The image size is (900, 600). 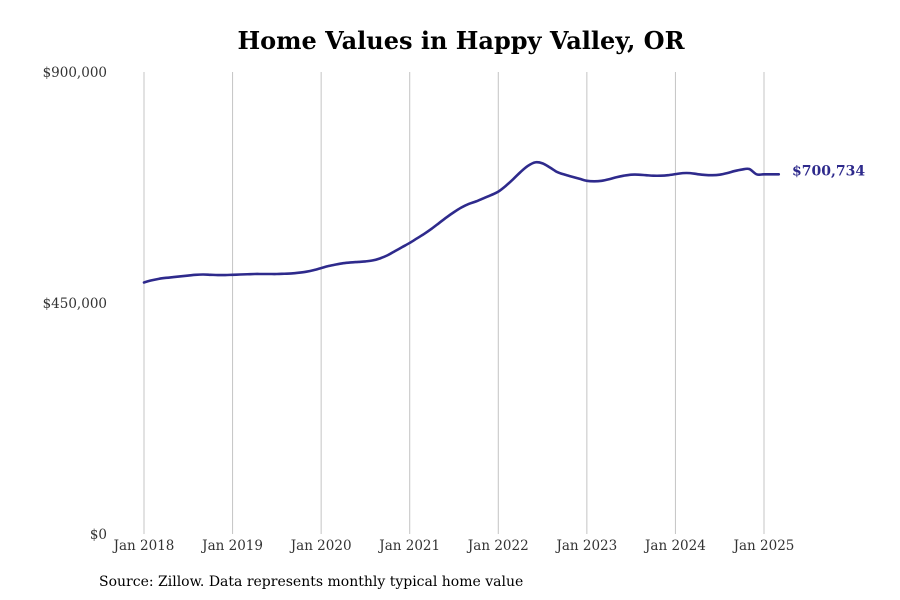 I want to click on chart-title: Home Values in Happy Valley, OR, so click(x=461, y=40).